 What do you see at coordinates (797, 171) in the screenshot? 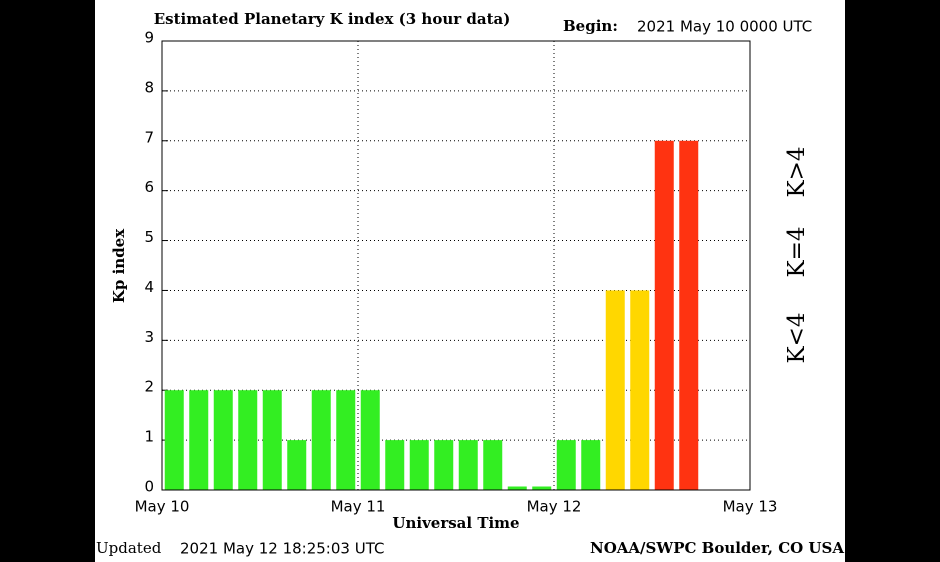
I see `legend-entry: K>4` at bounding box center [797, 171].